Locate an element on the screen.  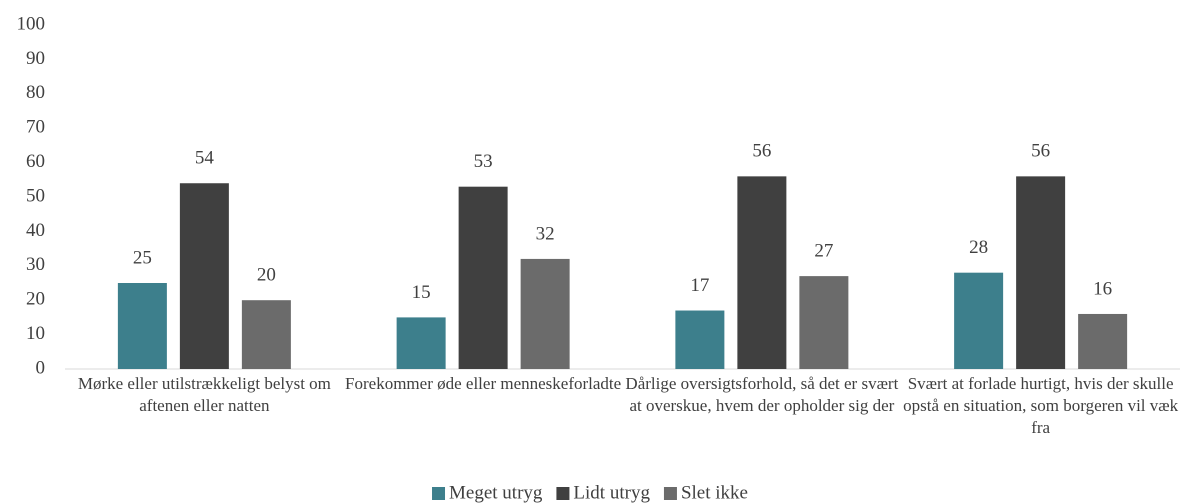
data-label: 27 is located at coordinates (823, 250).